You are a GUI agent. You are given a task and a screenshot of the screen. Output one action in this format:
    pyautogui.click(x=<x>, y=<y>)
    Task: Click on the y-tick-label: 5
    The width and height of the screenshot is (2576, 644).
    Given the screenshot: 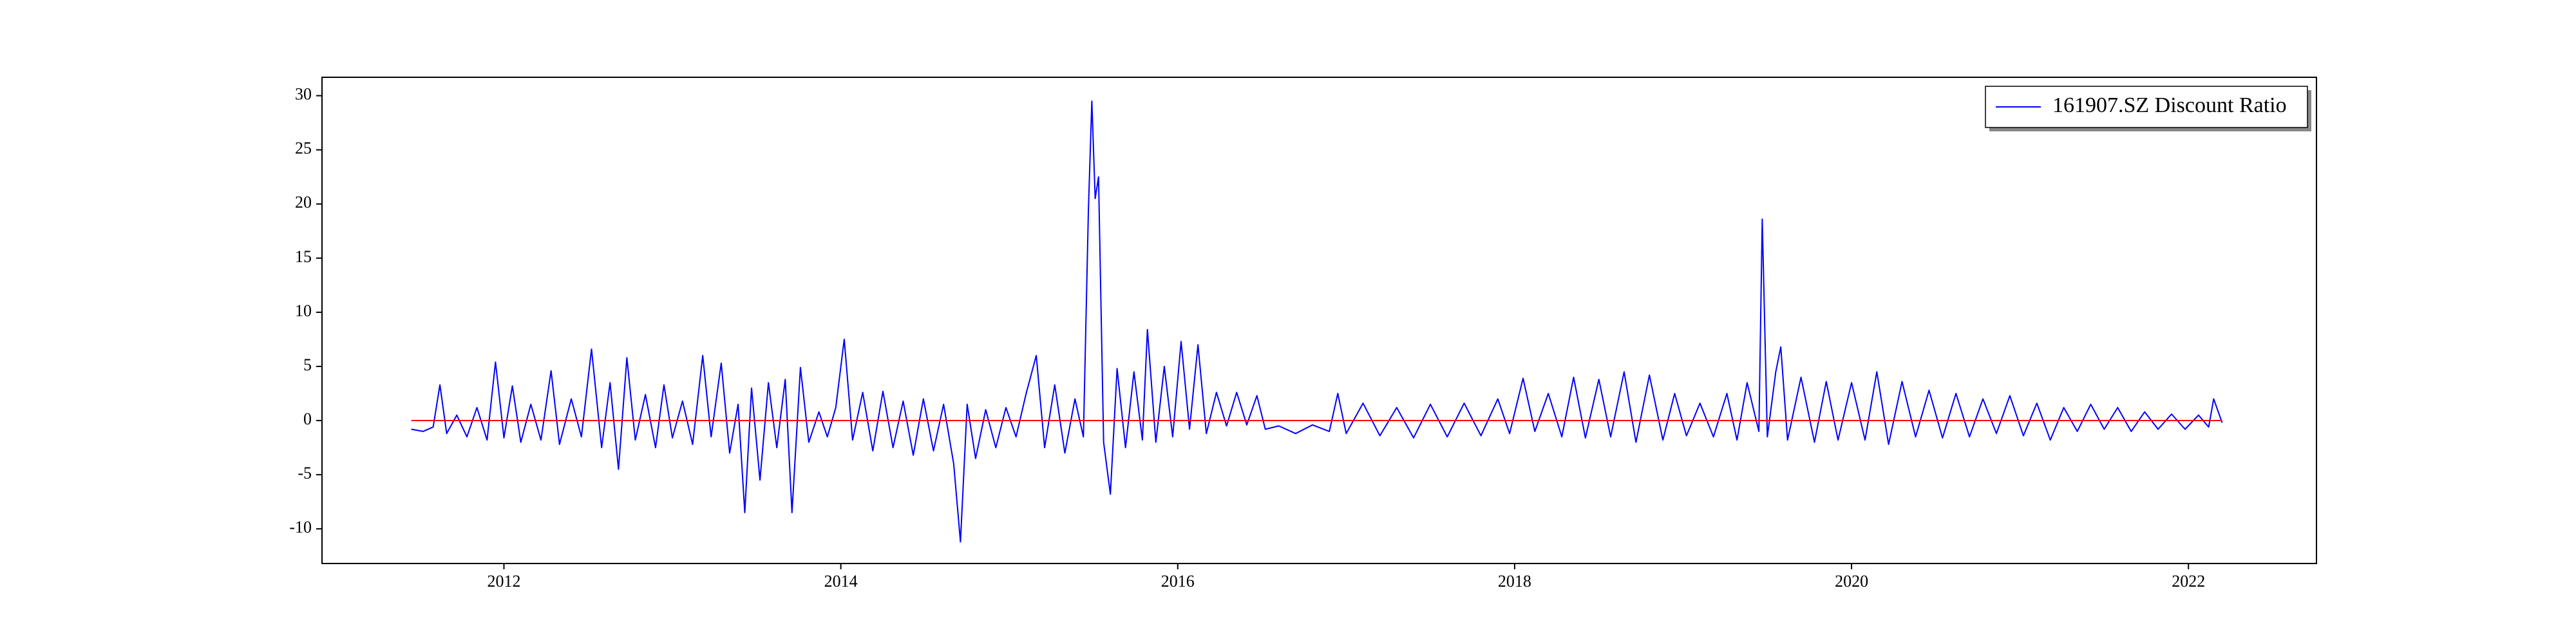 What is the action you would take?
    pyautogui.click(x=307, y=365)
    